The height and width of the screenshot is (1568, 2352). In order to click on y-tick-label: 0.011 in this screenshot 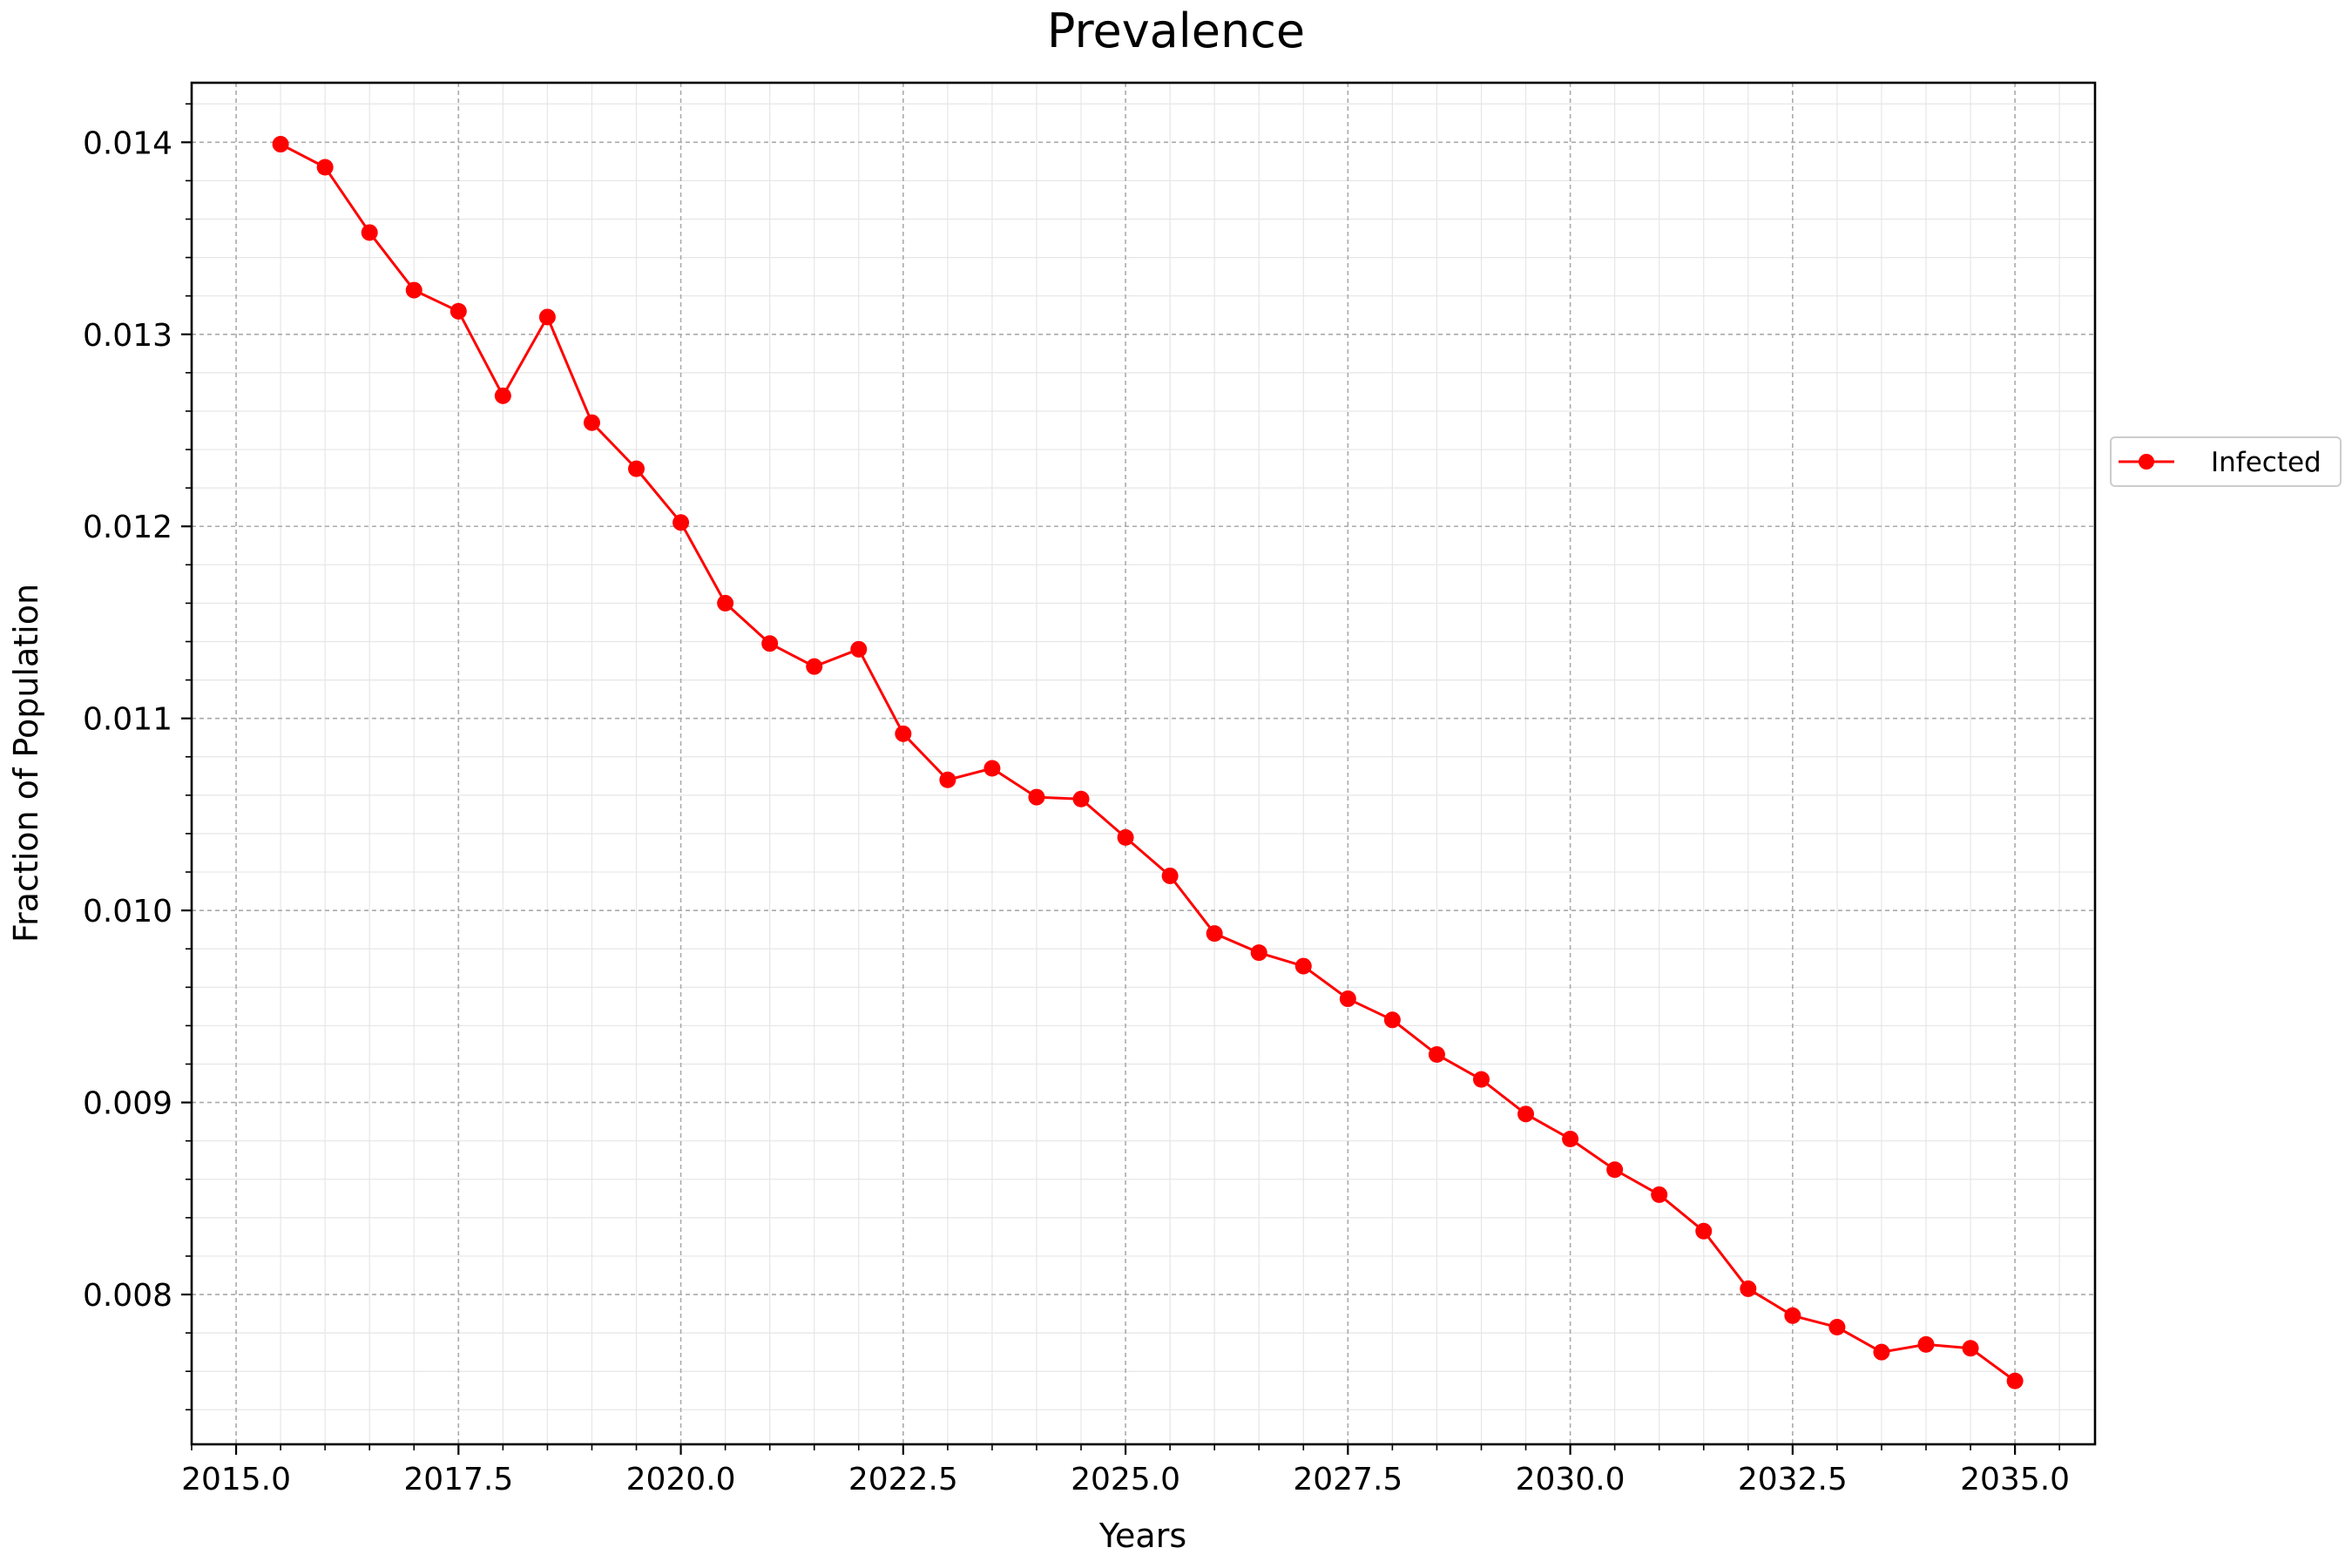, I will do `click(127, 720)`.